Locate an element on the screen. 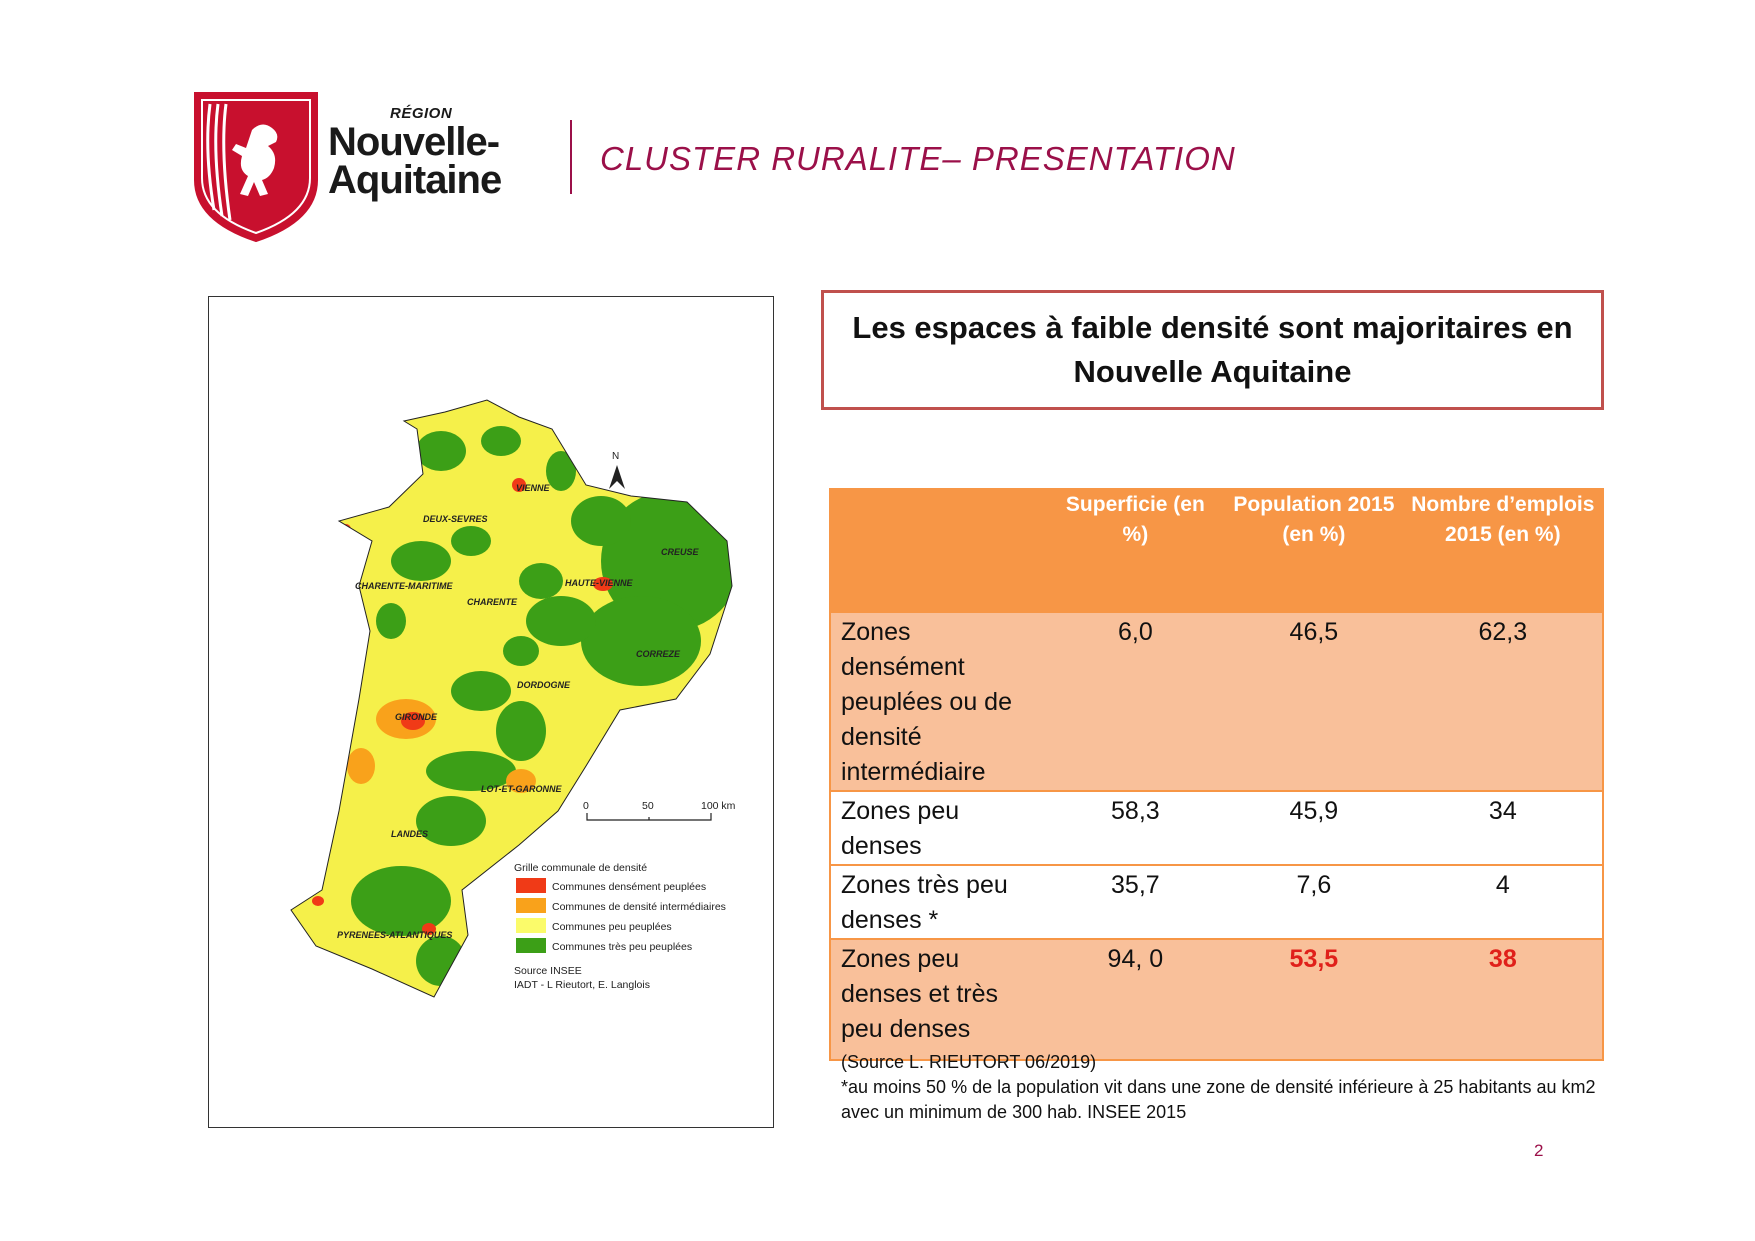  cell: 35,7 is located at coordinates (1135, 901).